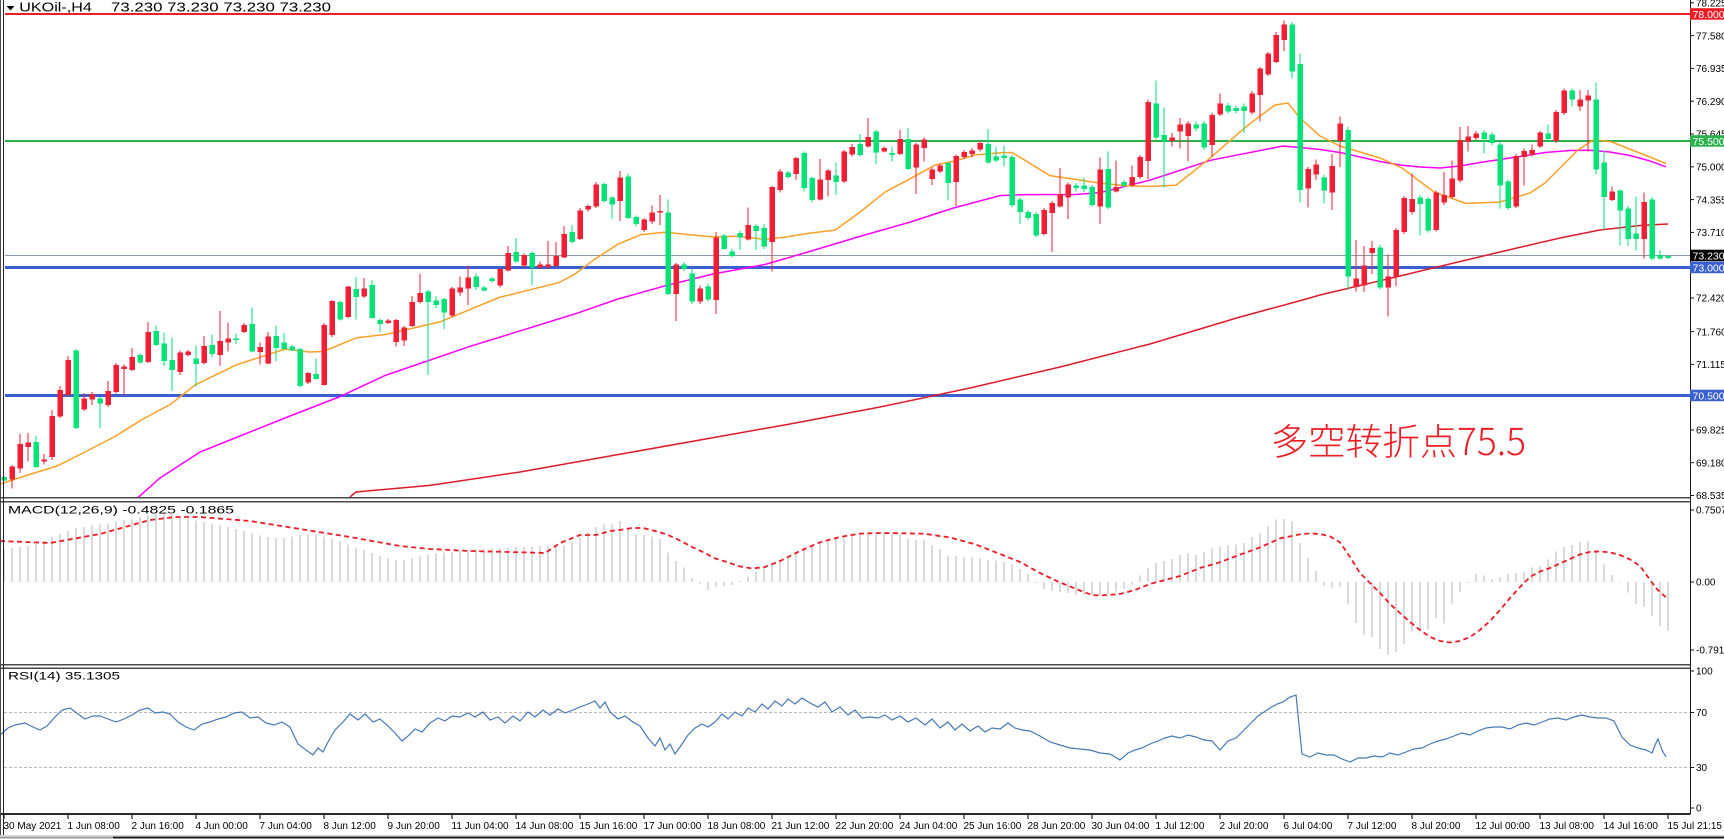  What do you see at coordinates (1699, 809) in the screenshot?
I see `svg-text: 0` at bounding box center [1699, 809].